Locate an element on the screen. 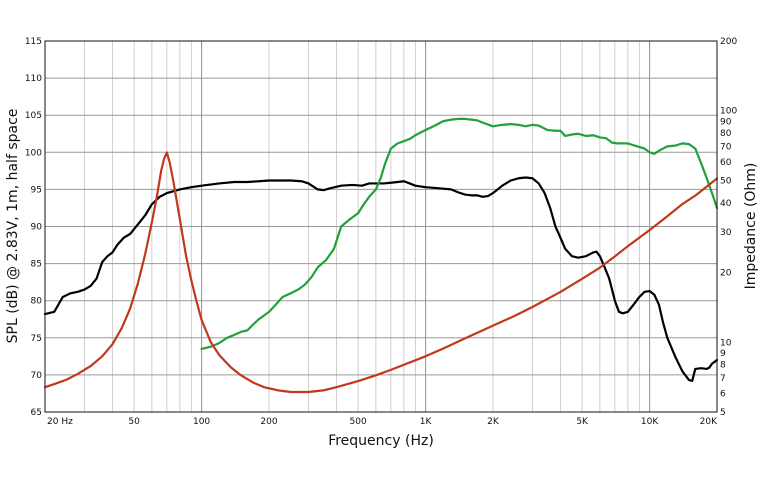 This screenshot has width=767, height=484. y2-tick-label: 80 is located at coordinates (726, 134).